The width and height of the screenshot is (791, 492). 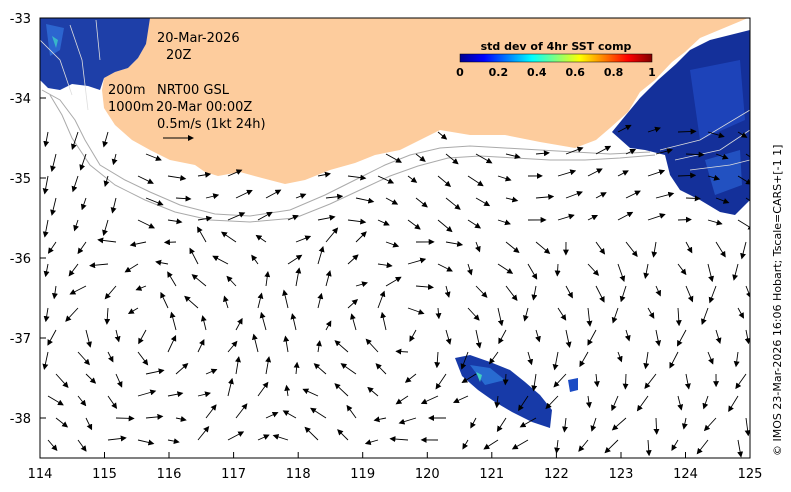 What do you see at coordinates (169, 474) in the screenshot?
I see `x-tick-label: 116` at bounding box center [169, 474].